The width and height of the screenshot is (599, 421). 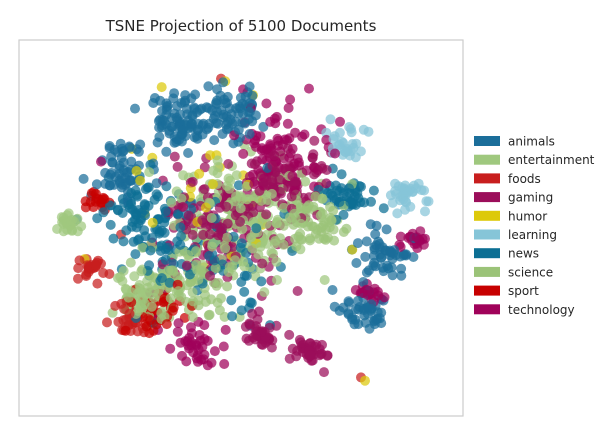 I want to click on legend-swatch-humor, so click(x=487, y=215).